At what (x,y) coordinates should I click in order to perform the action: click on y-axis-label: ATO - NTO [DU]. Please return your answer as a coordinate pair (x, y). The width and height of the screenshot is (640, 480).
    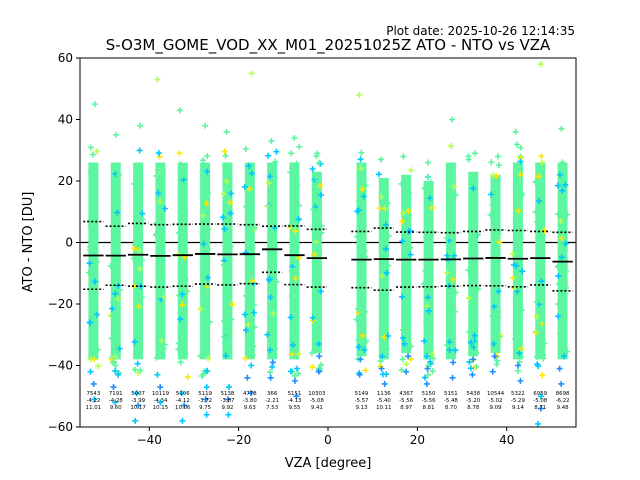
    Looking at the image, I should click on (28, 242).